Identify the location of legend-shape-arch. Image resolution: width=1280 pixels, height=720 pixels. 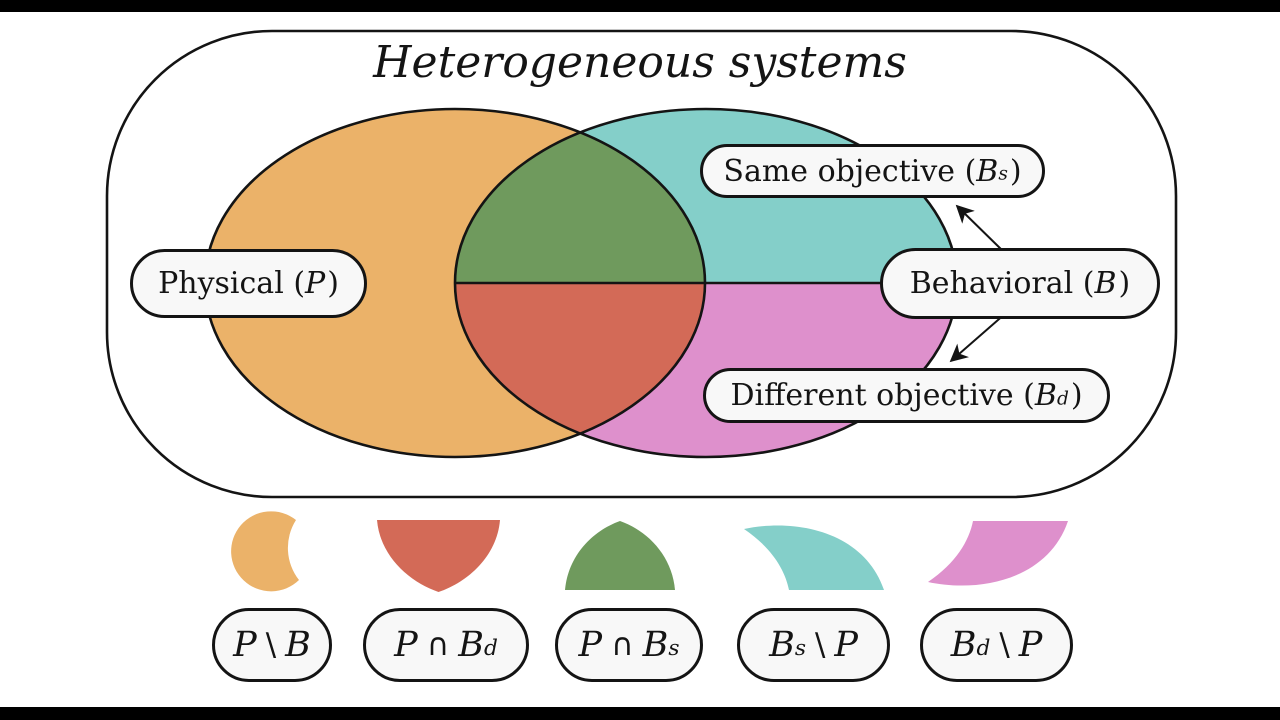
(620, 555).